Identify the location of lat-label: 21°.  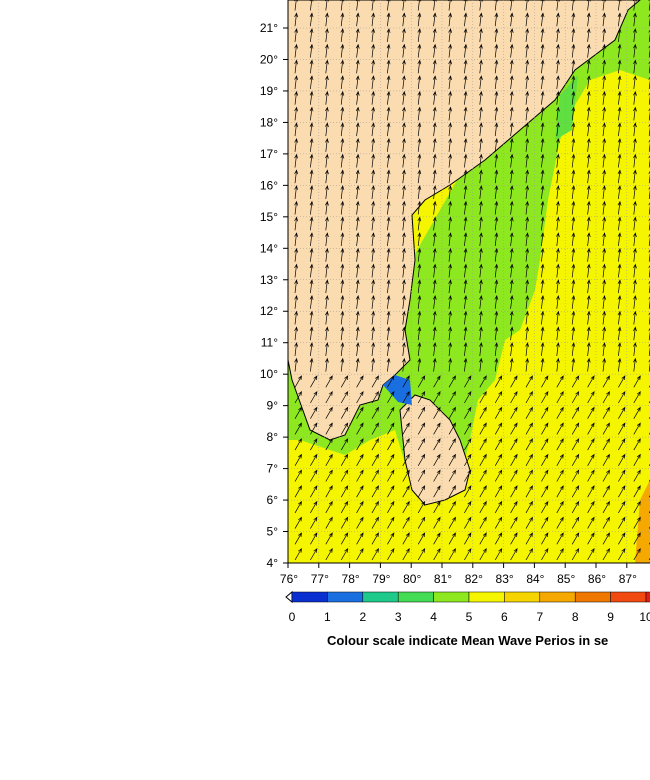
(269, 28).